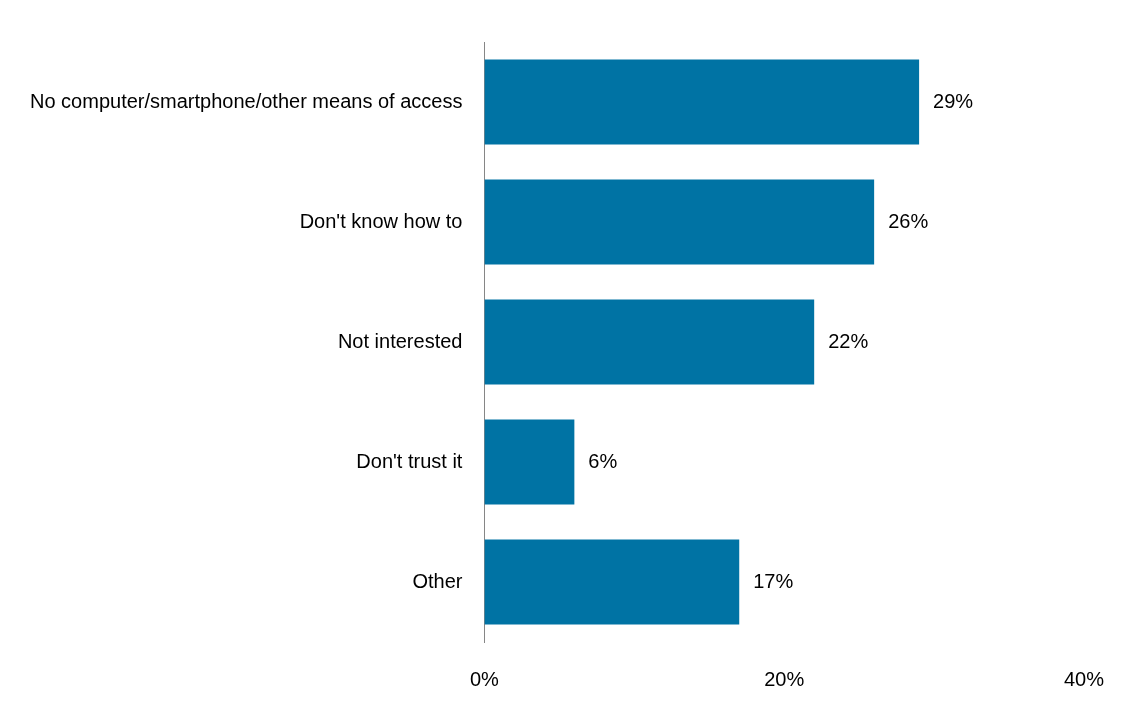 The height and width of the screenshot is (726, 1138). I want to click on y-tick-label: No computer/smartphone/other means of access, so click(246, 100).